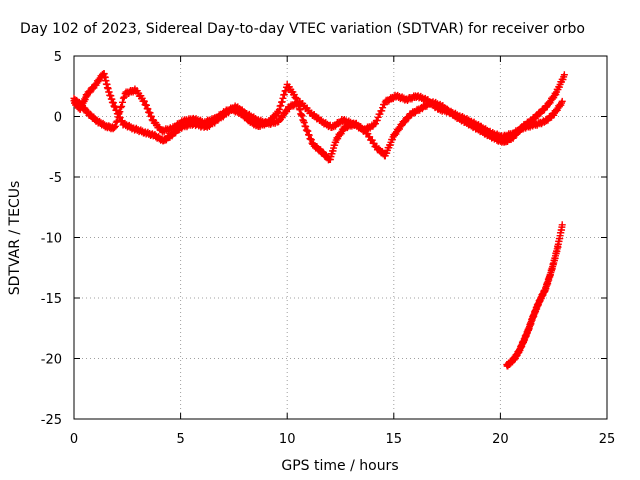 This screenshot has width=640, height=480. Describe the element at coordinates (287, 439) in the screenshot. I see `x-tick-label: 10` at that location.